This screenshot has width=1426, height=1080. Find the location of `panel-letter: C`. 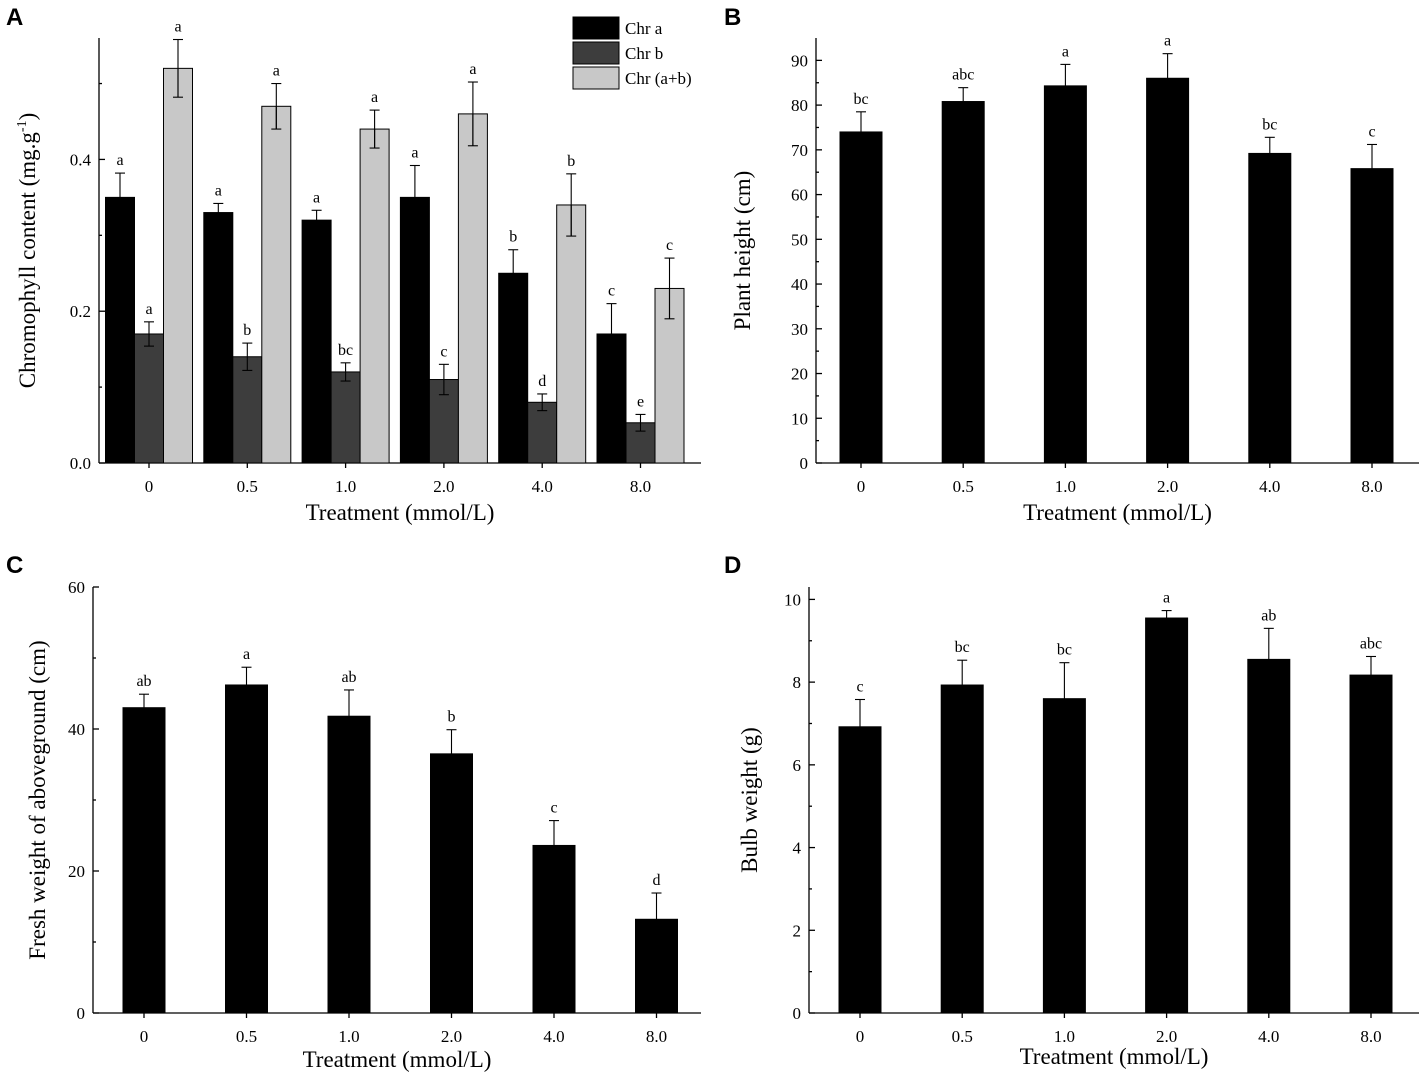

panel-letter: C is located at coordinates (14, 565).